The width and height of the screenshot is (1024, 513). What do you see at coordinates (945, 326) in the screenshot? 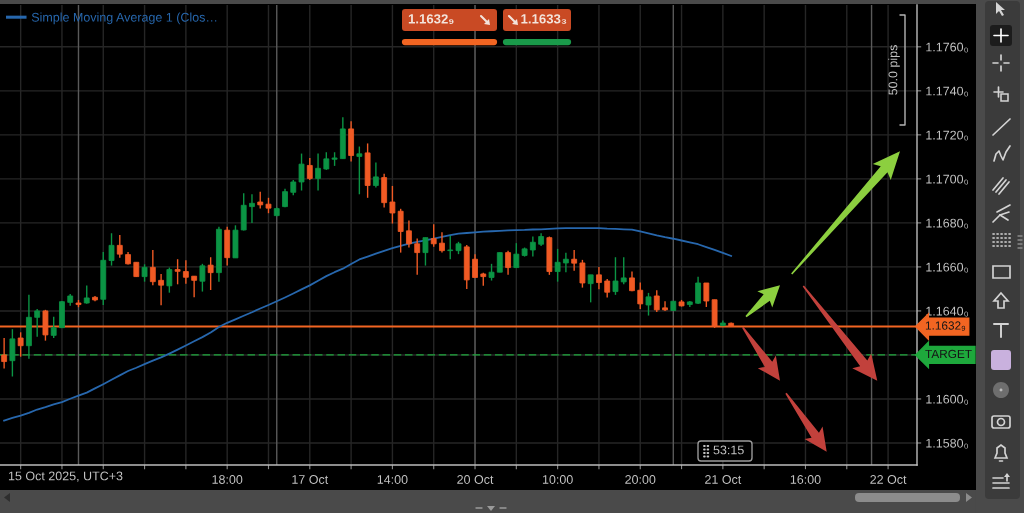
I see `ref-line-label: 1.1632₉` at bounding box center [945, 326].